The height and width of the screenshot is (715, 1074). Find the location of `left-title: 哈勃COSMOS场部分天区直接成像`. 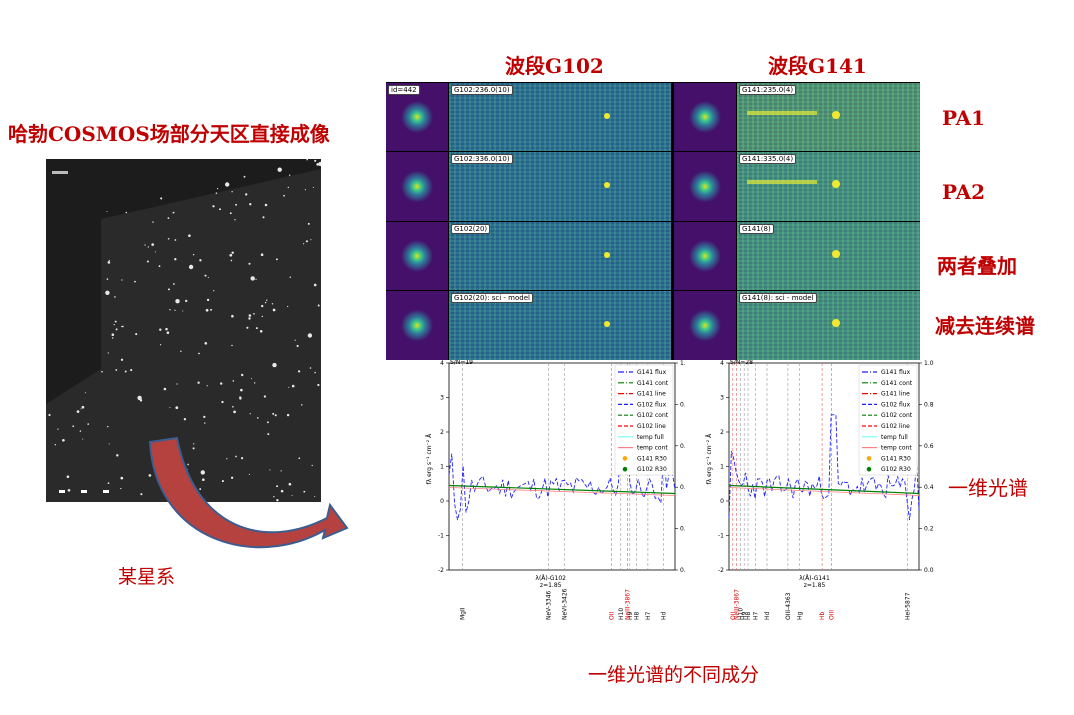

left-title: 哈勃COSMOS场部分天区直接成像 is located at coordinates (169, 134).